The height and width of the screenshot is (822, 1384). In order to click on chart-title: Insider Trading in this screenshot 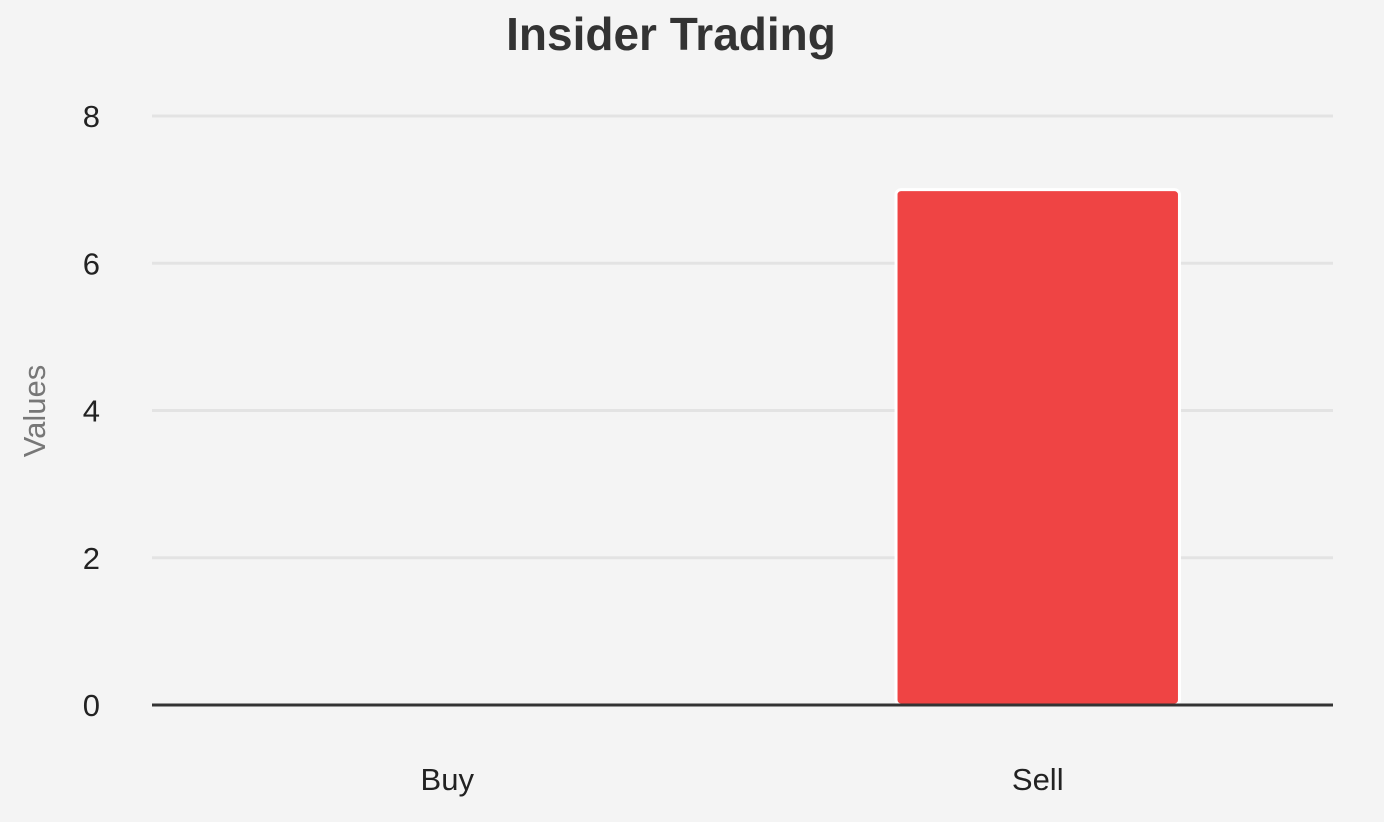, I will do `click(671, 34)`.